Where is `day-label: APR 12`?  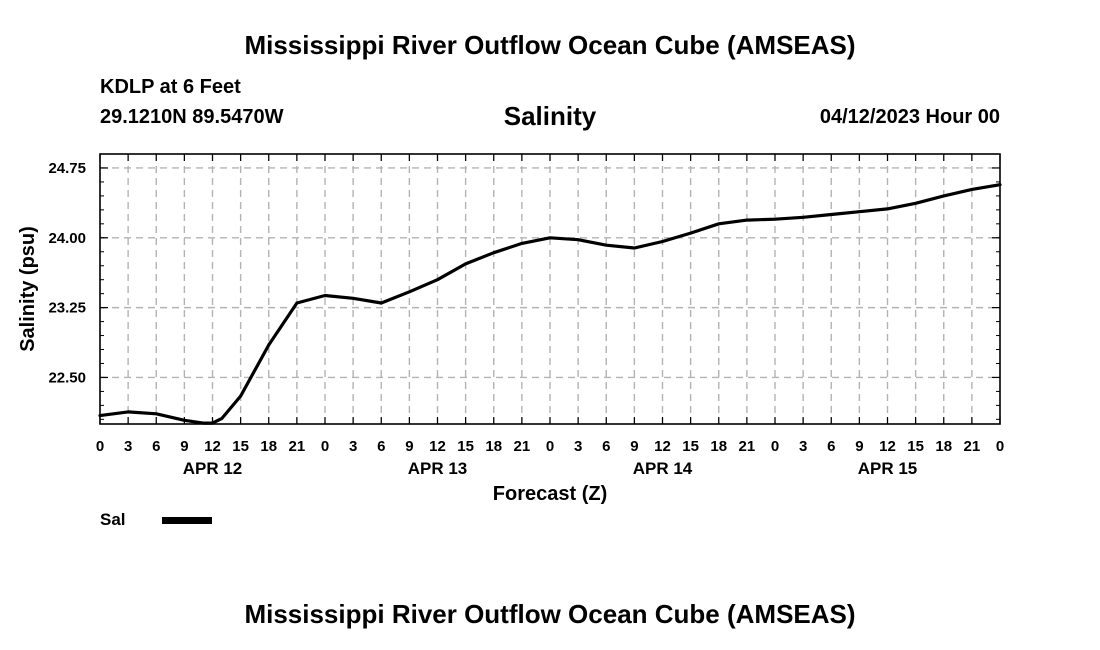
day-label: APR 12 is located at coordinates (213, 468).